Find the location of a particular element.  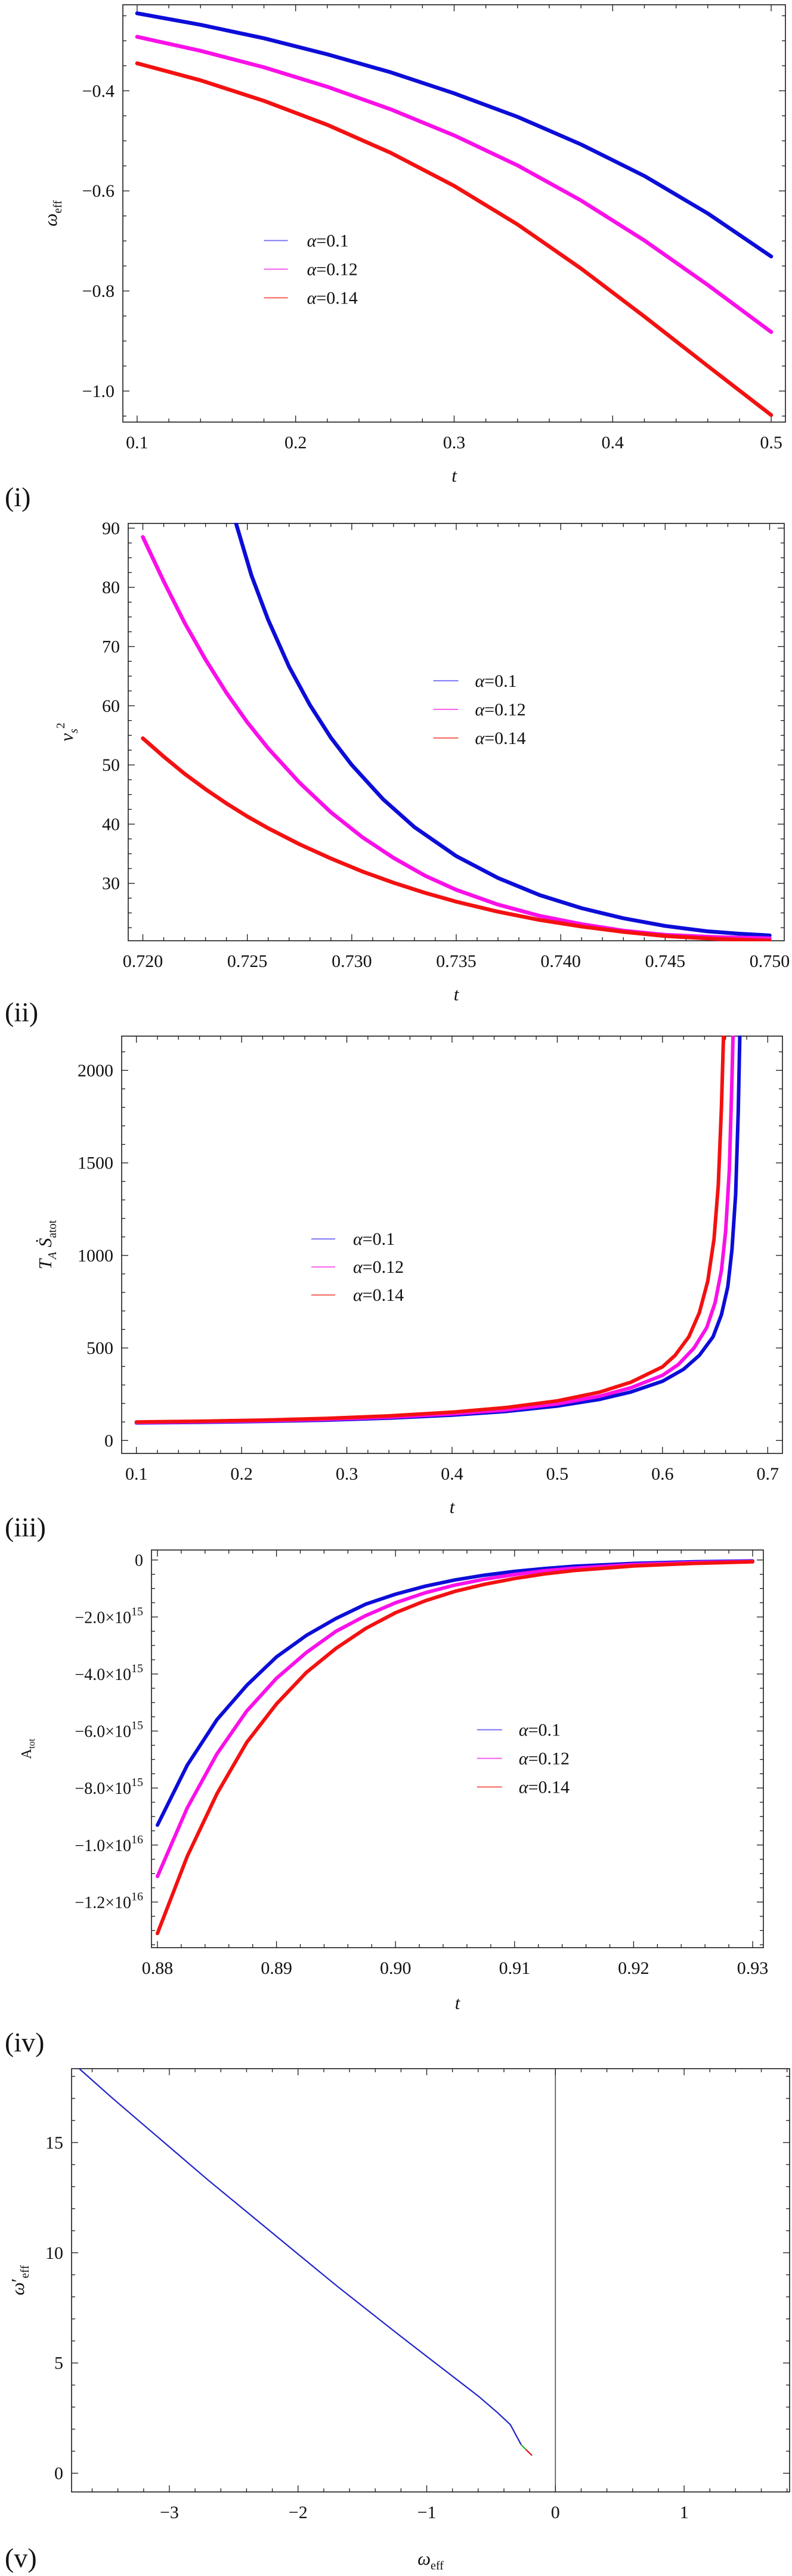

plot-frame-iv is located at coordinates (457, 1748).